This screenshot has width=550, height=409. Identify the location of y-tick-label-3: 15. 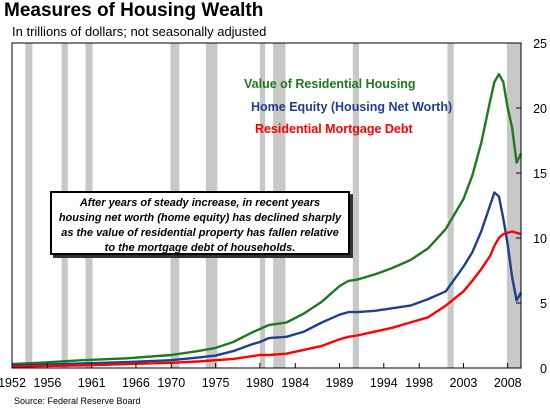
(540, 174).